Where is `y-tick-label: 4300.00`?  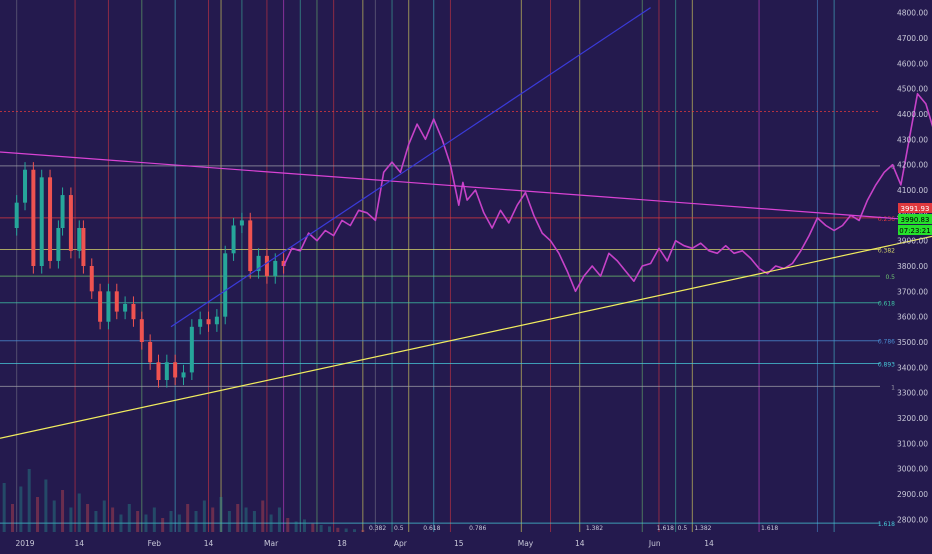
y-tick-label: 4300.00 is located at coordinates (912, 139).